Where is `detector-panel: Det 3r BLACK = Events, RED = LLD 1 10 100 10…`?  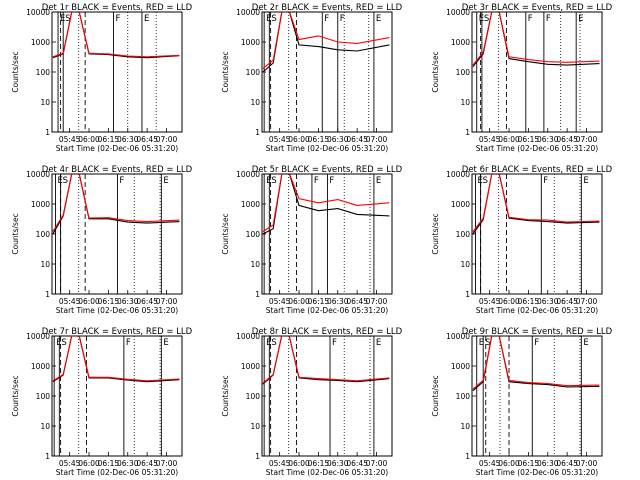
detector-panel: Det 3r BLACK = Events, RED = LLD 1 10 100 10… is located at coordinates (522, 78).